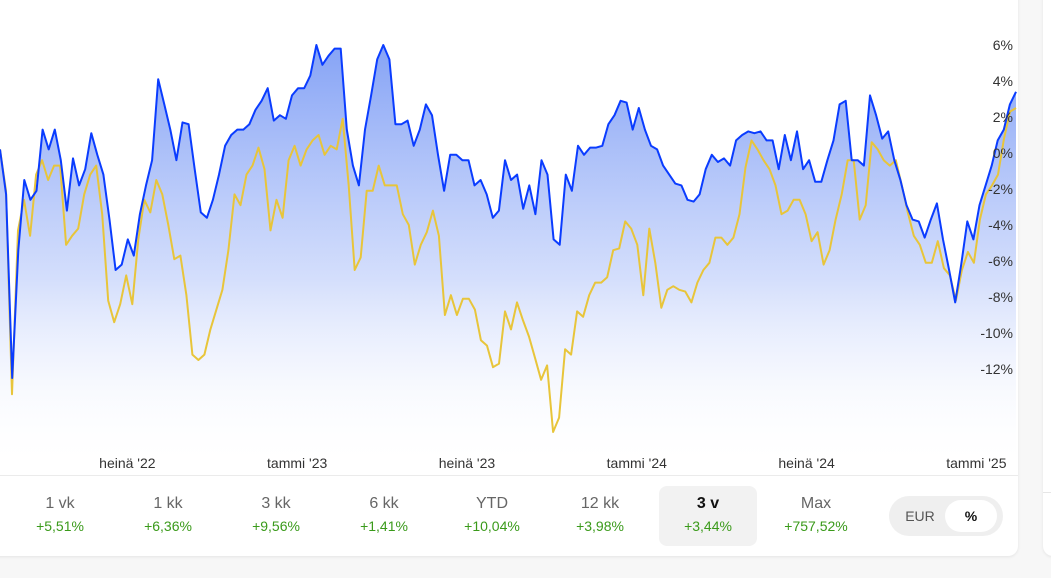 The height and width of the screenshot is (578, 1051). Describe the element at coordinates (996, 333) in the screenshot. I see `y-tick-label: -10%` at that location.